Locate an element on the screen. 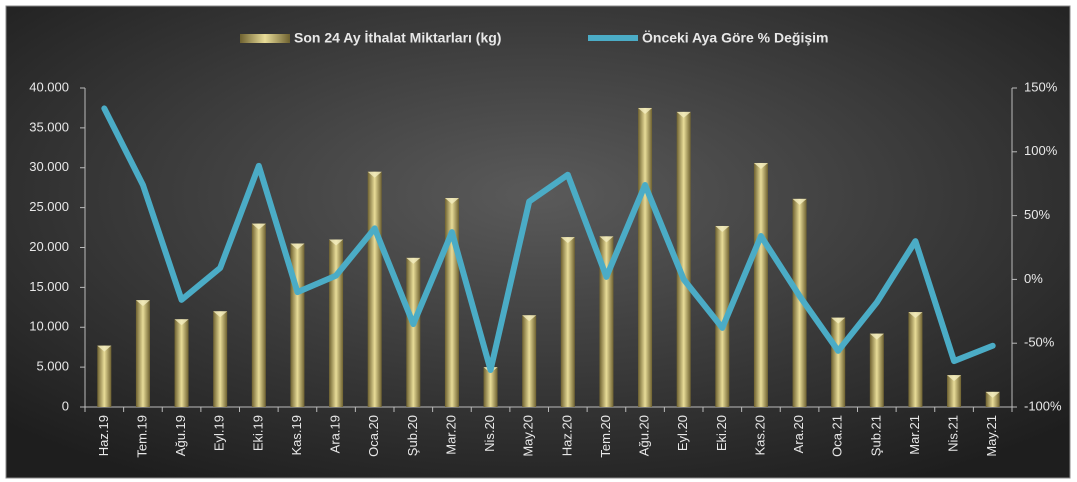 This screenshot has height=482, width=1077. y-tick-label: 30.000 is located at coordinates (49, 166).